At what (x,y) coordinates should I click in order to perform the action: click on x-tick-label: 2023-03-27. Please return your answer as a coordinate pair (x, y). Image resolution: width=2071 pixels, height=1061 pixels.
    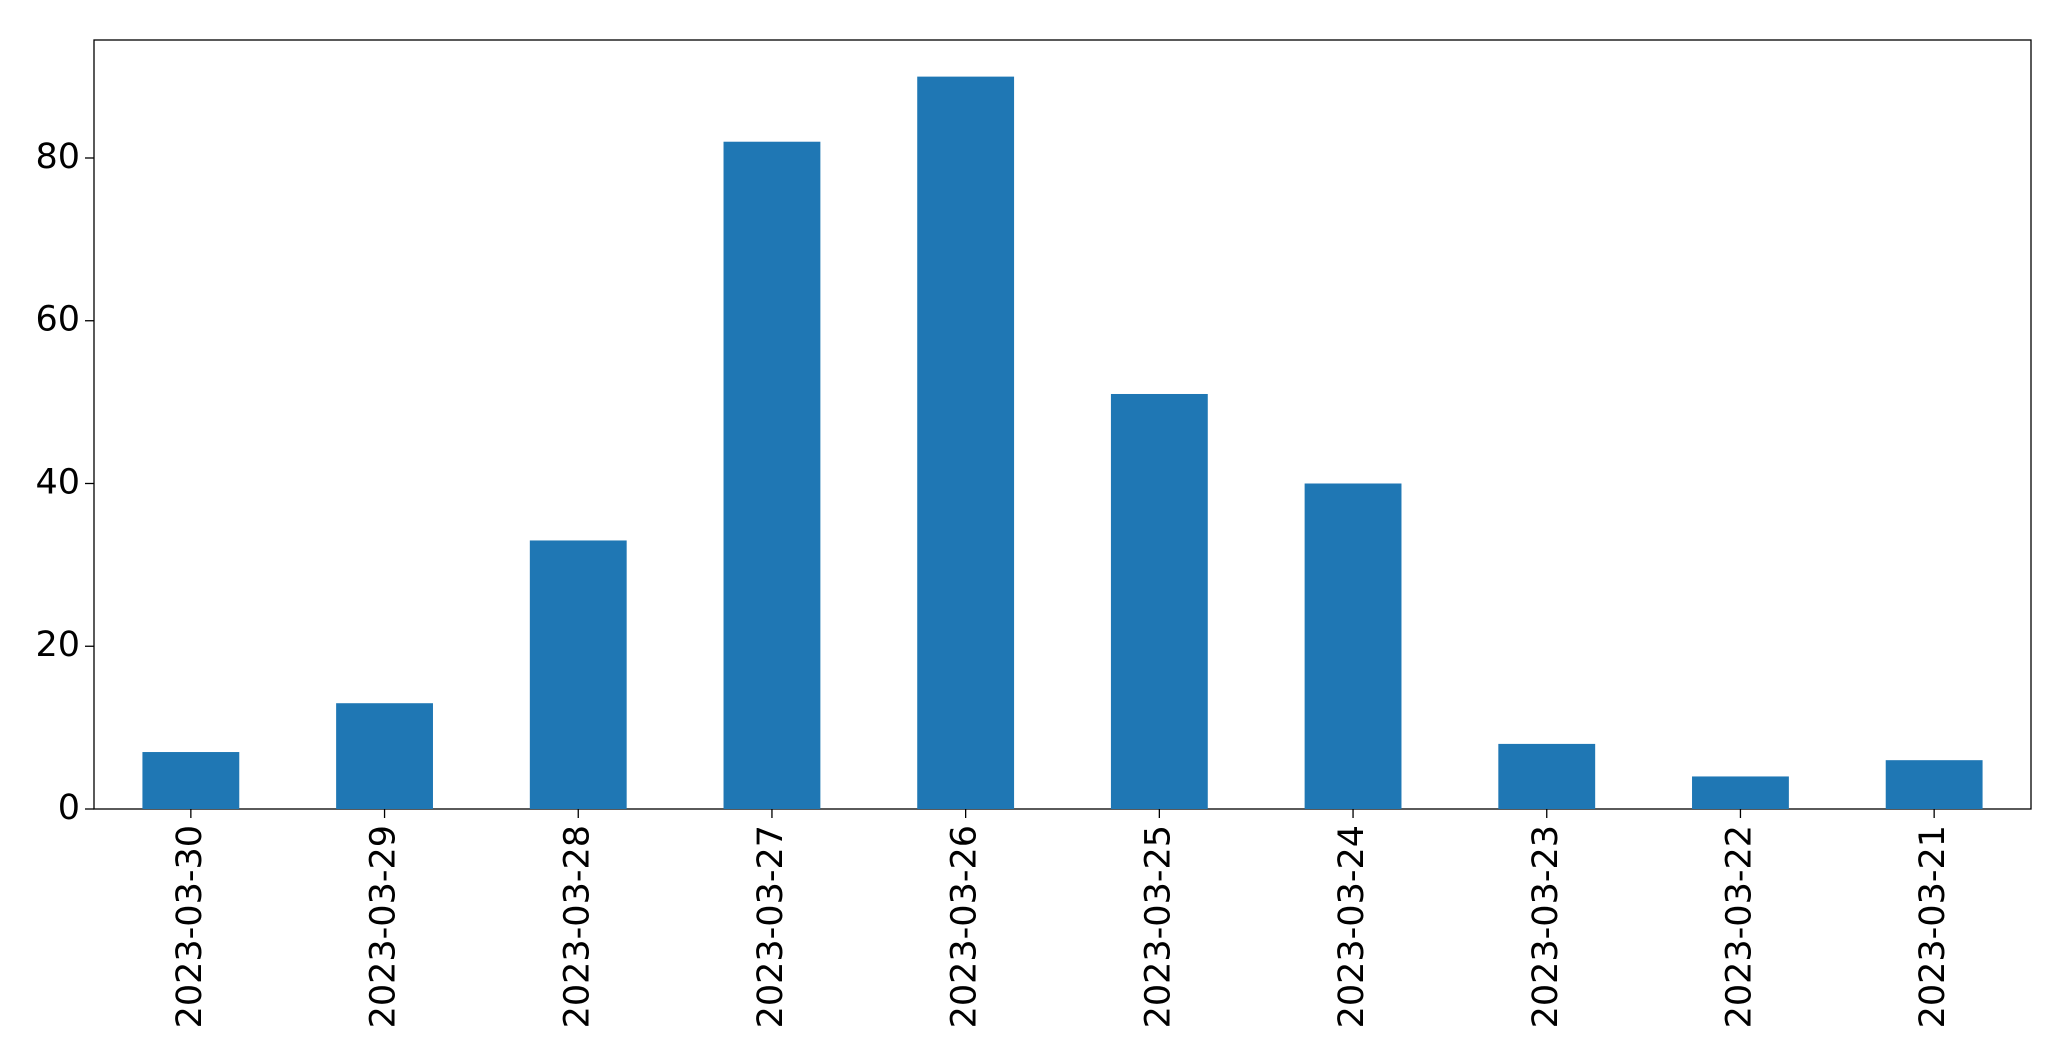
    Looking at the image, I should click on (771, 926).